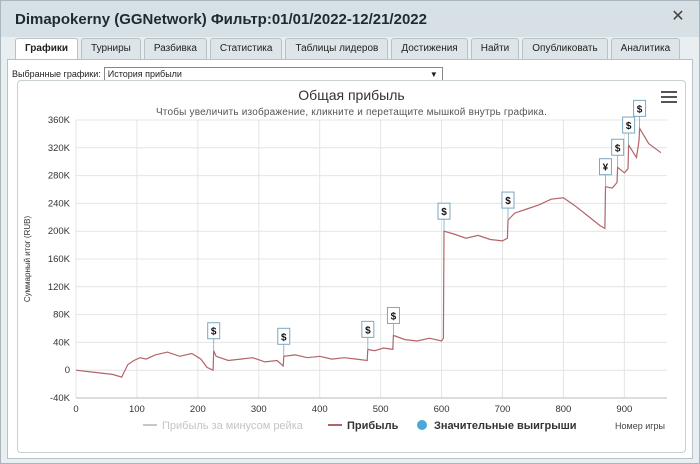 The image size is (700, 464). Describe the element at coordinates (175, 48) in the screenshot. I see `tab-2: Разбивка` at that location.